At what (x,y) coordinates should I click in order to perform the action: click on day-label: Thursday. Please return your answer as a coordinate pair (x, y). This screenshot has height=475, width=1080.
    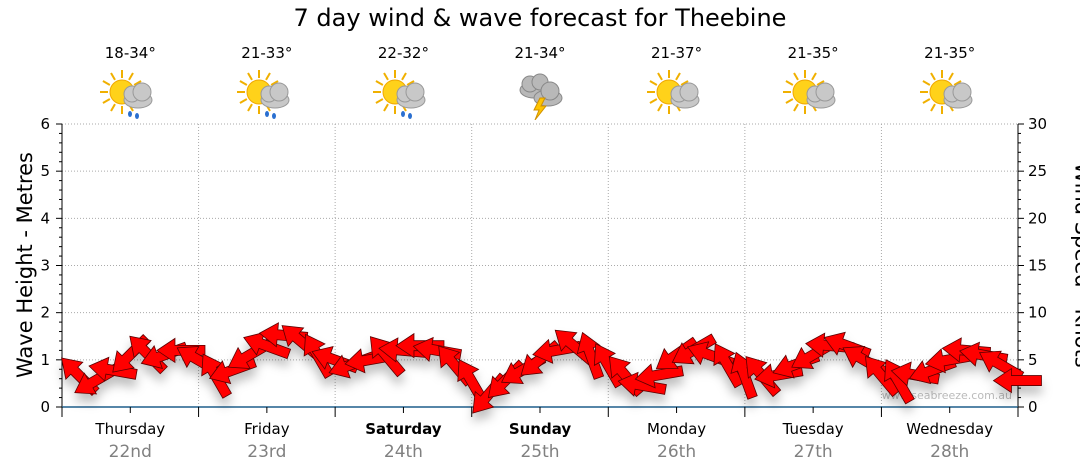
    Looking at the image, I should click on (130, 429).